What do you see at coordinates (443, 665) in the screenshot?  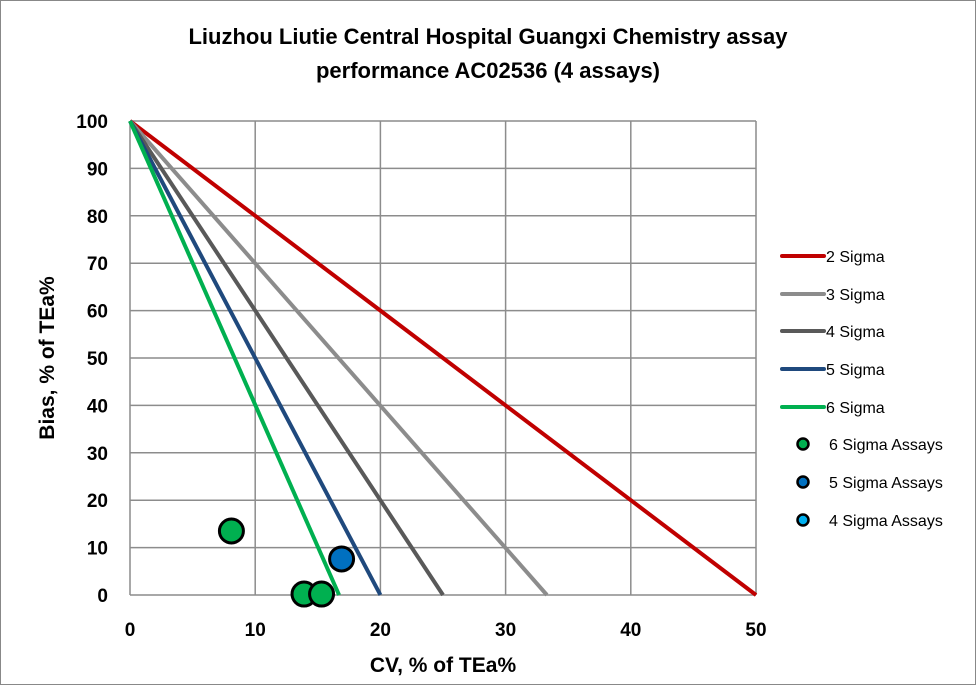 I see `x-axis-label: CV, % of TEa%` at bounding box center [443, 665].